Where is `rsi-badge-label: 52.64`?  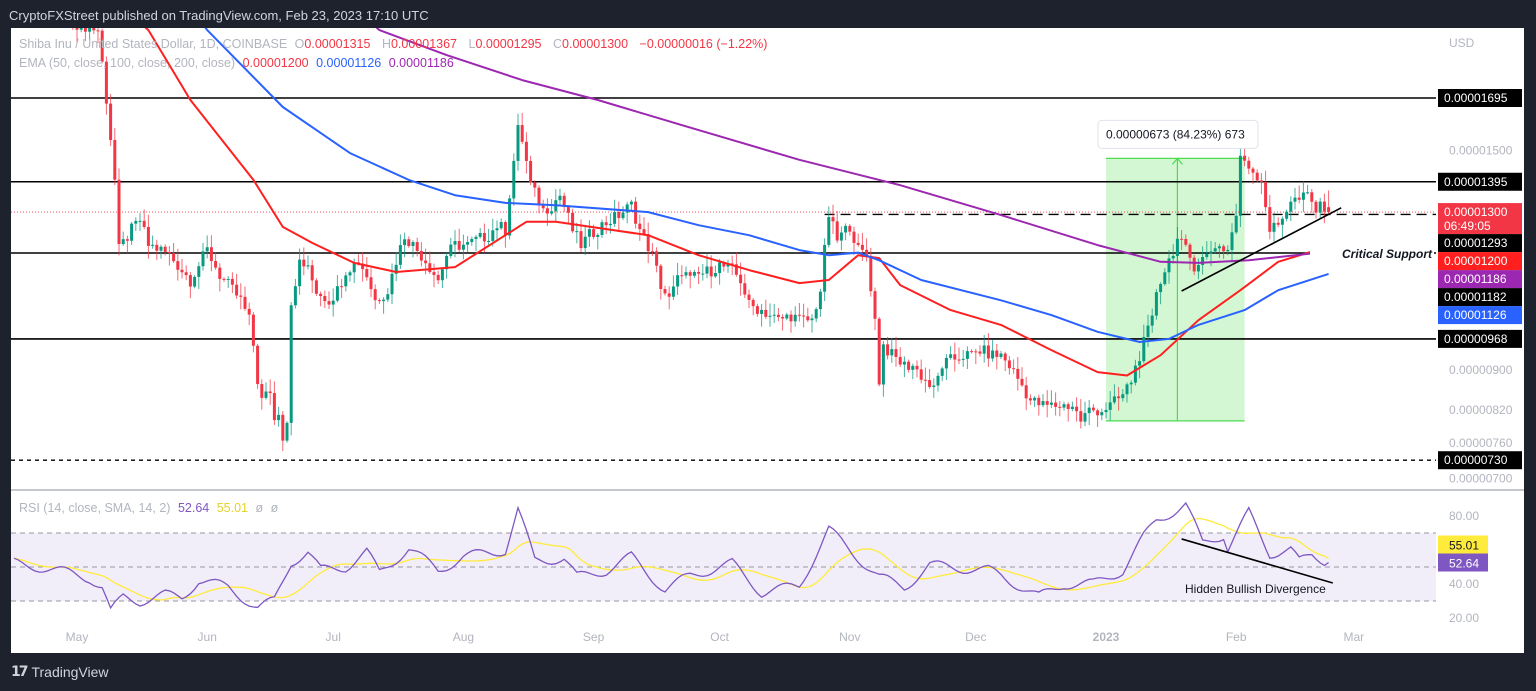
rsi-badge-label: 52.64 is located at coordinates (1464, 564).